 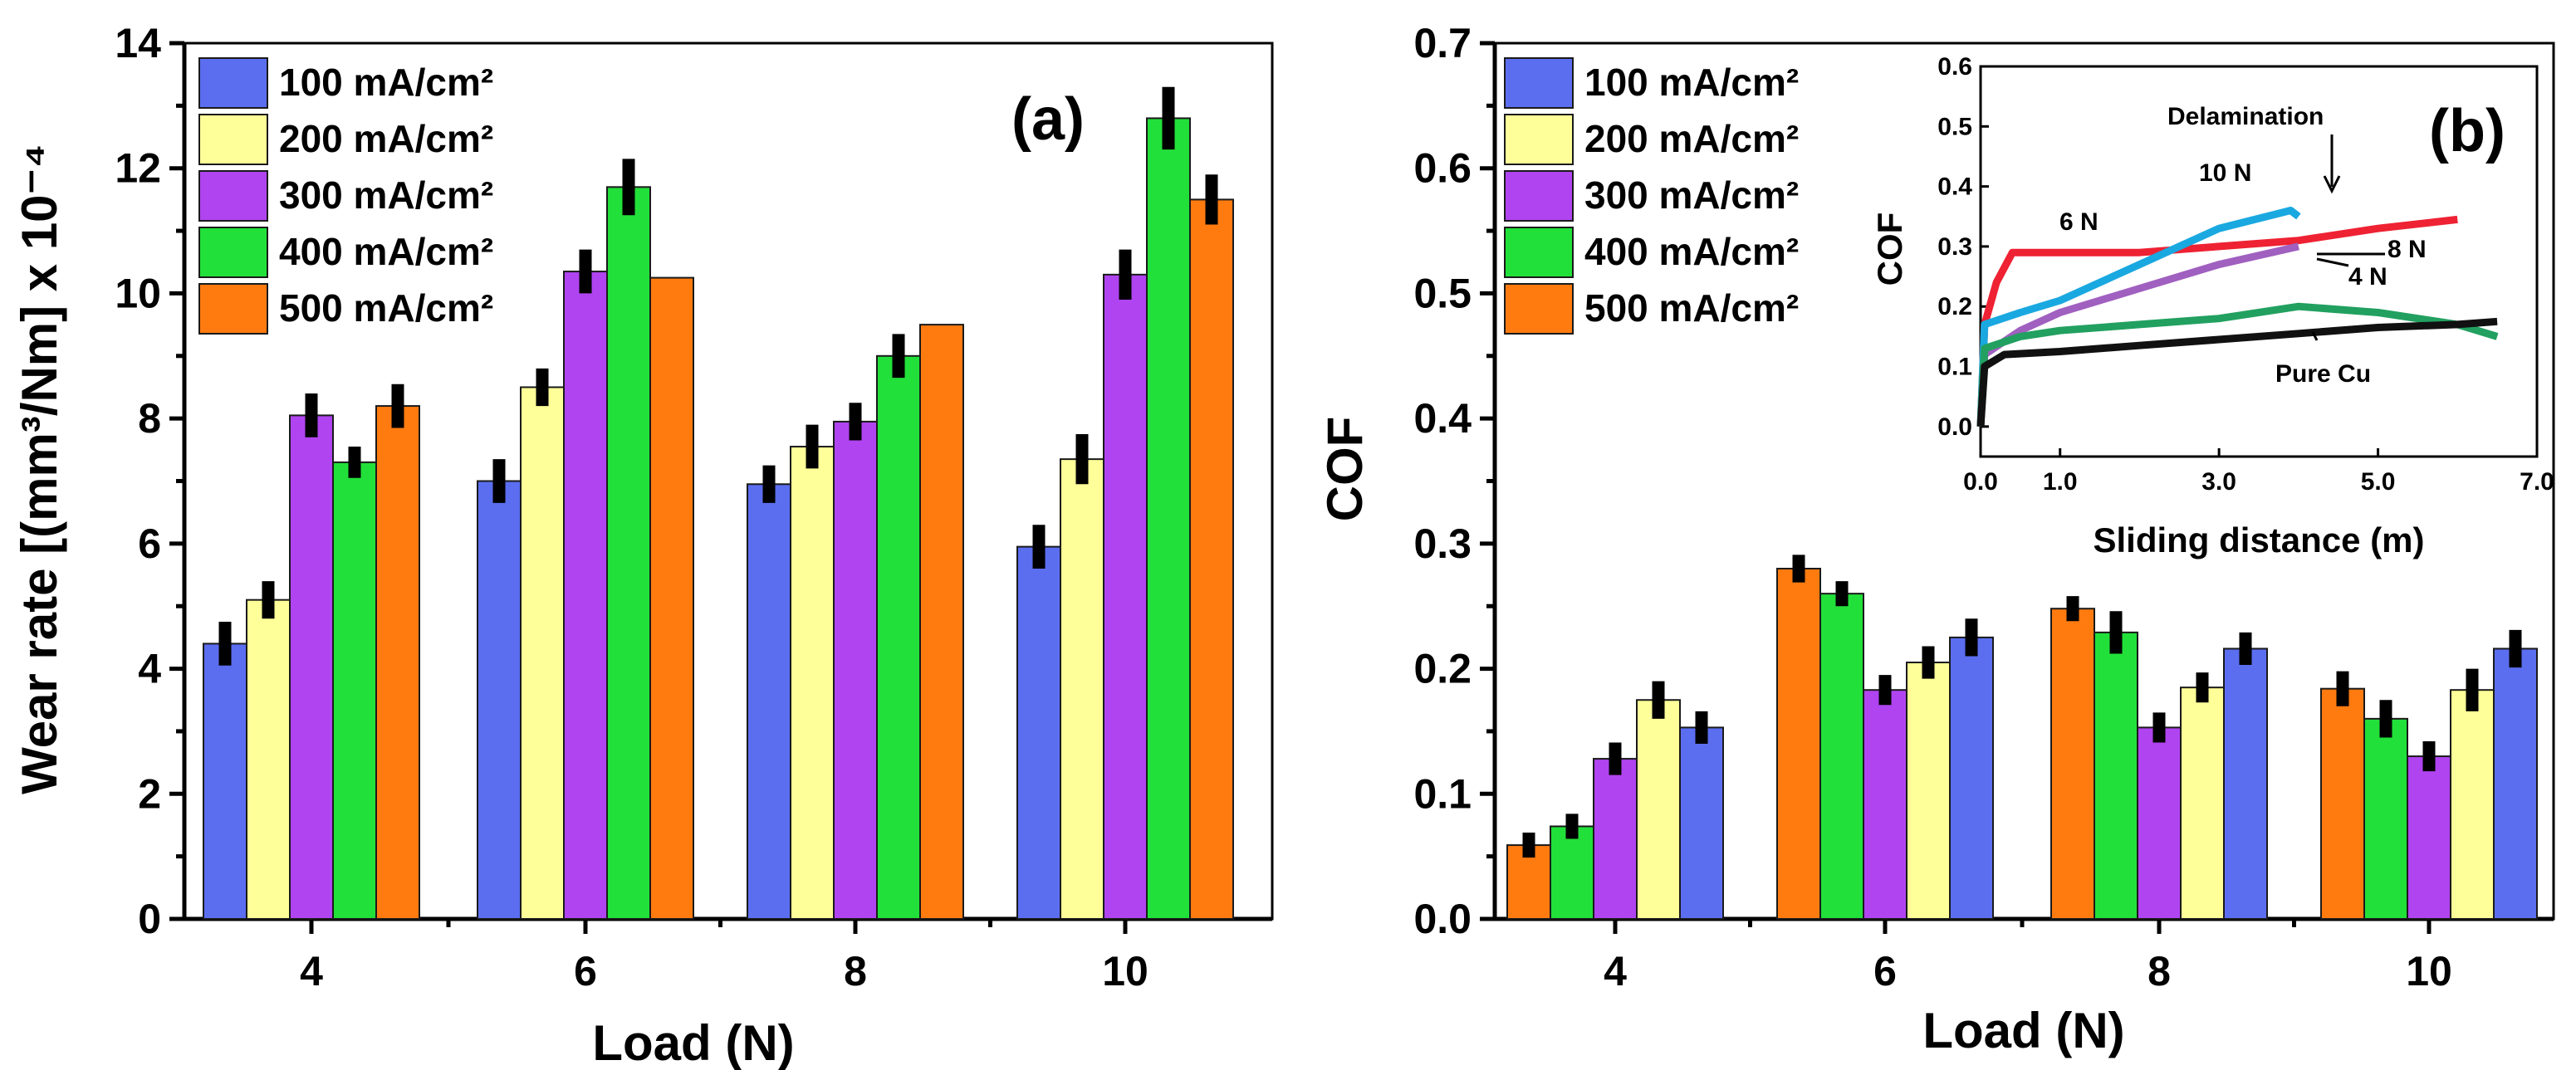 I want to click on panel-a-x-tick-label: 4, so click(x=311, y=971).